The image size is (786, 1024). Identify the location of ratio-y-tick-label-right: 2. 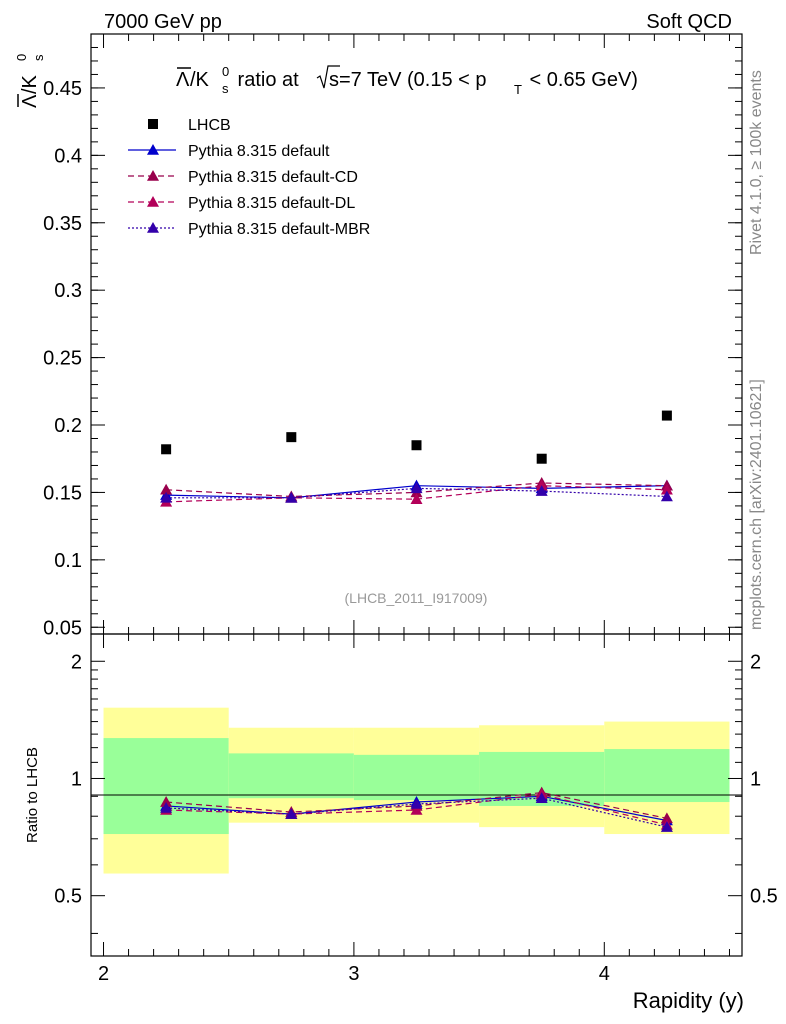
(755, 662).